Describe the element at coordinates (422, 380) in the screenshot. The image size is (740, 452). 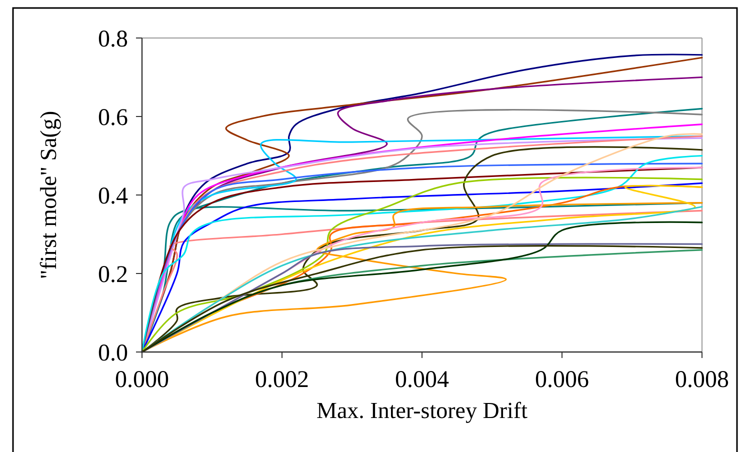
I see `x-tick-label: 0.004` at that location.